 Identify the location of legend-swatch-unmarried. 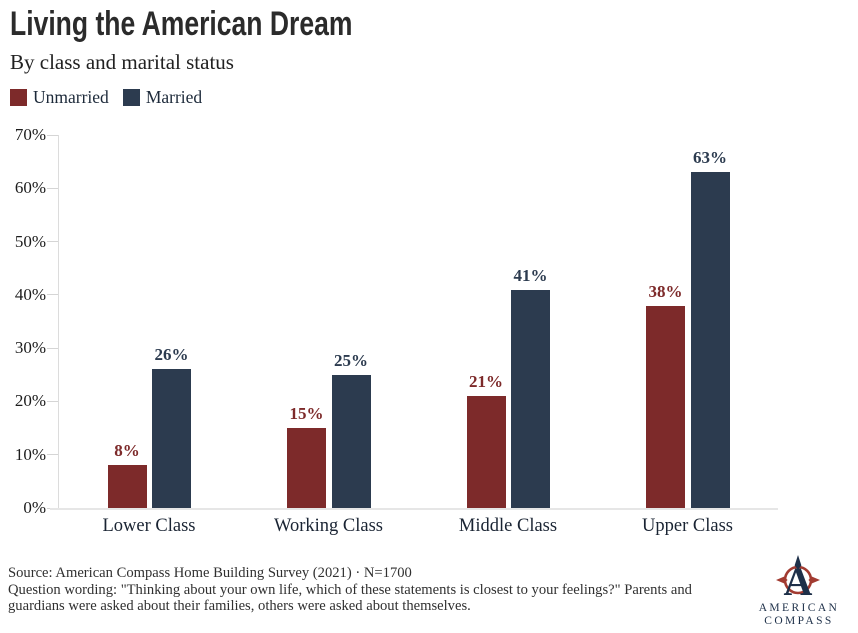
(18, 97).